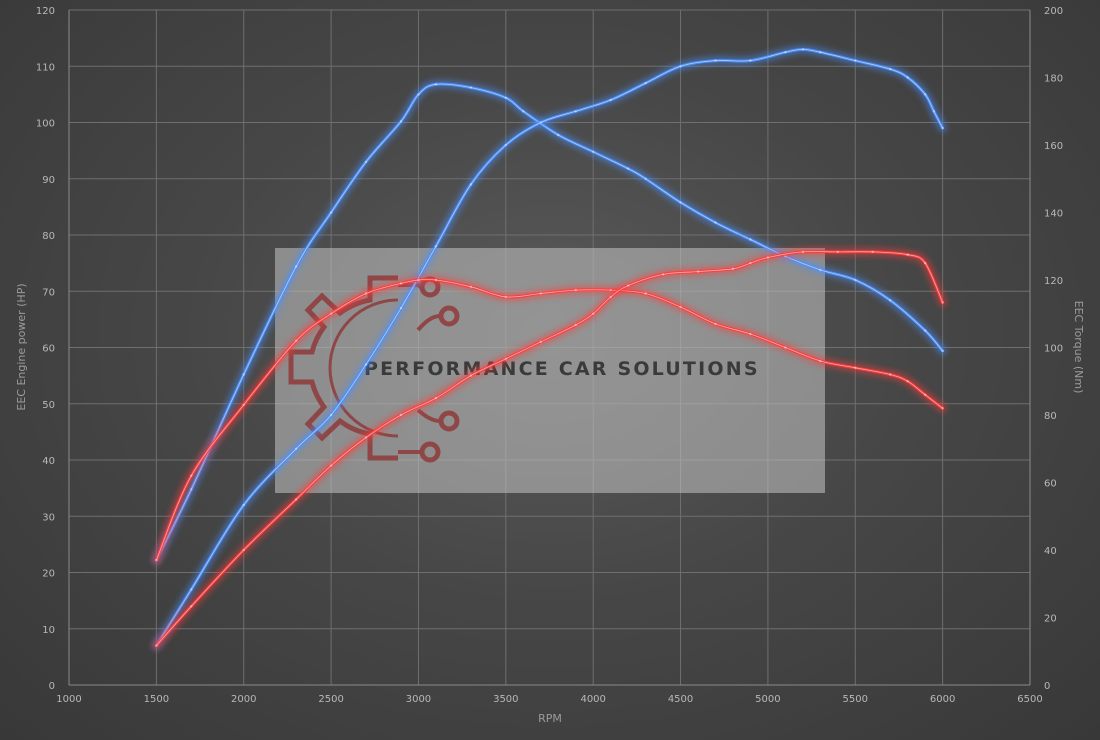 This screenshot has width=1100, height=740. What do you see at coordinates (1050, 416) in the screenshot?
I see `y2-tick-label: 80` at bounding box center [1050, 416].